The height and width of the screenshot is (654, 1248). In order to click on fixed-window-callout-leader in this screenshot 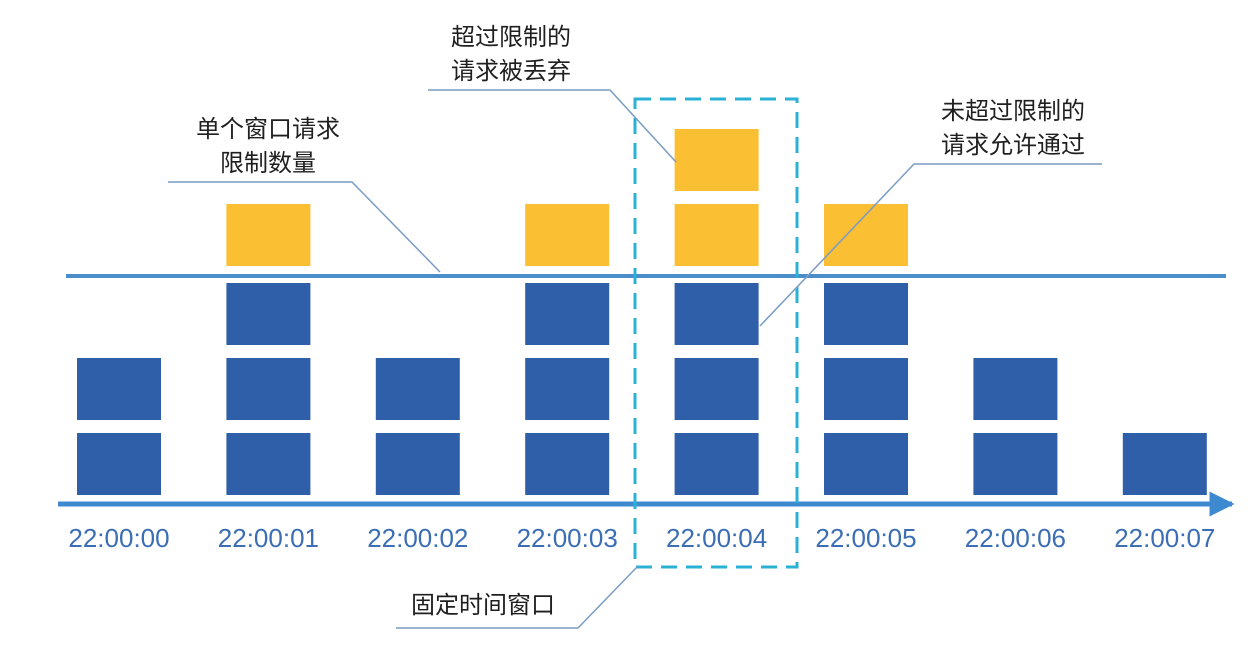, I will do `click(517, 597)`.